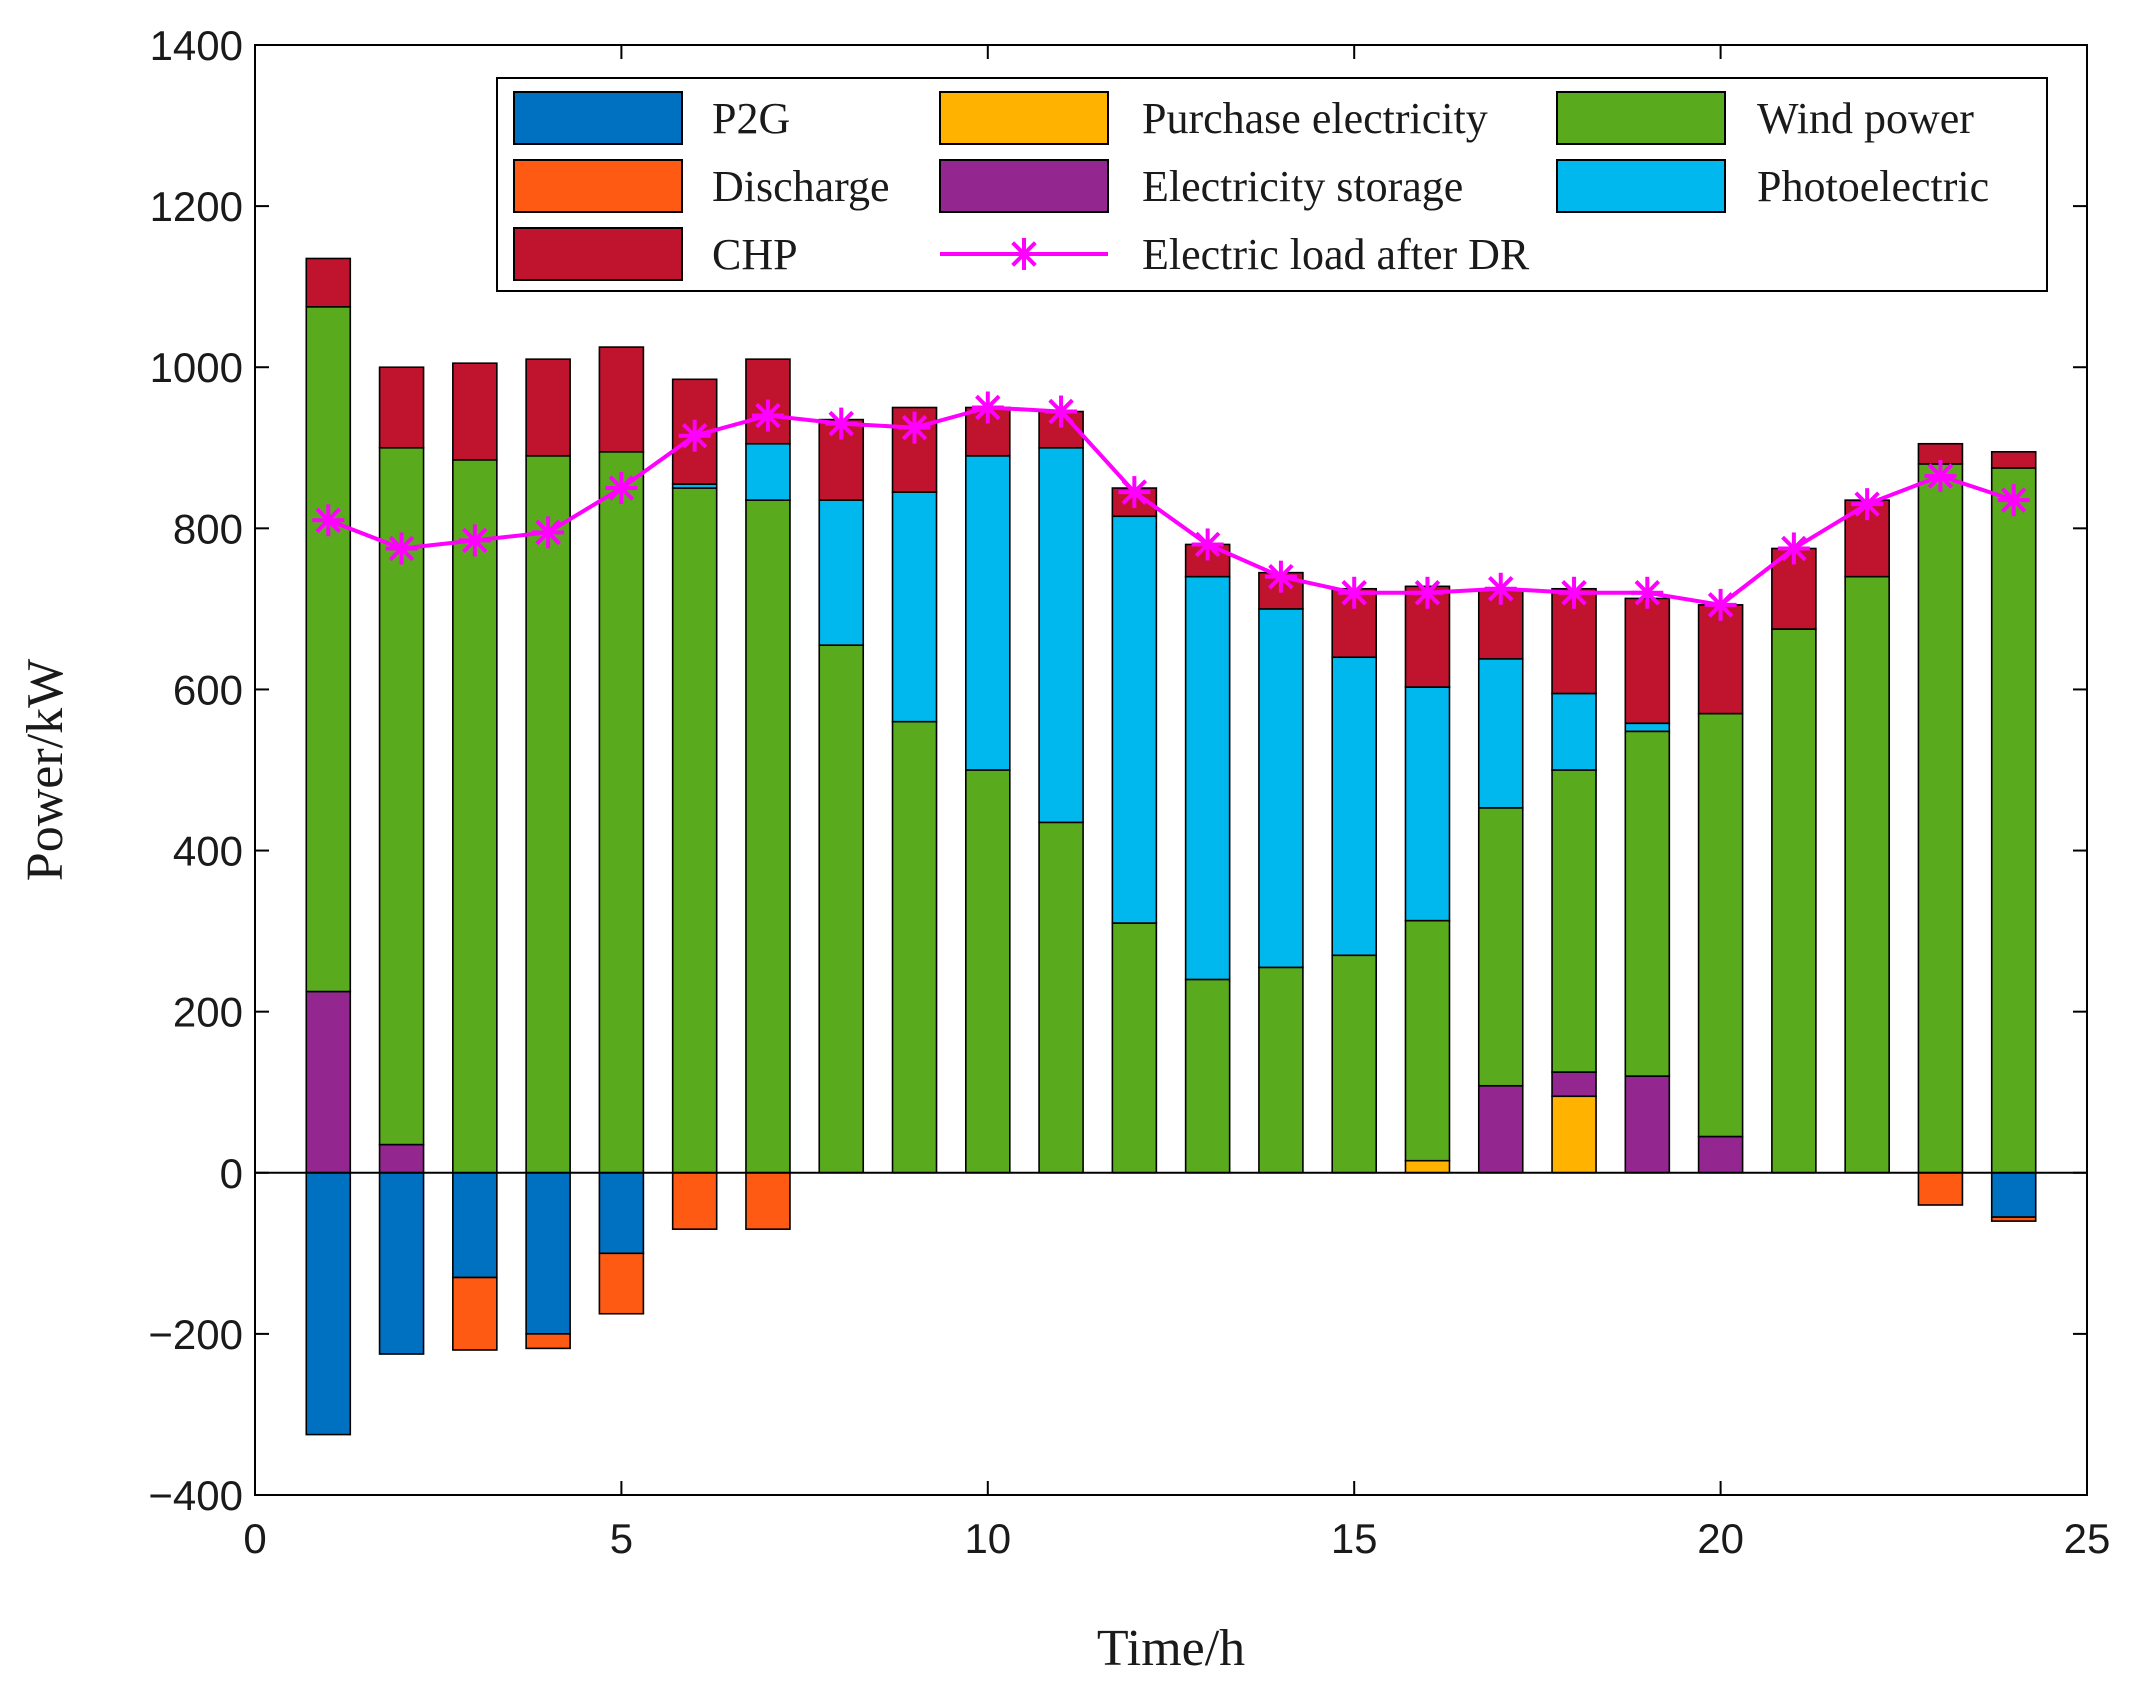 The image size is (2141, 1686). I want to click on load-marker-h4, so click(548, 532).